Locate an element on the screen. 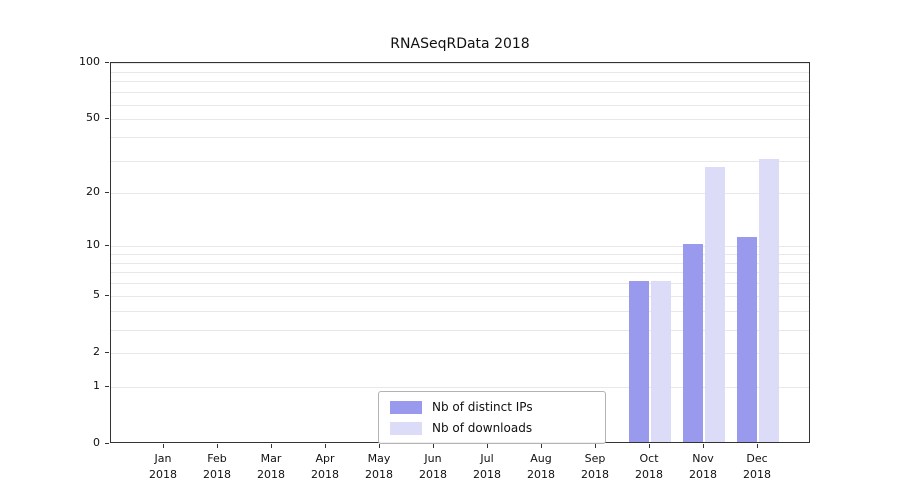 The height and width of the screenshot is (500, 900). legend-item-distinct-ips: Nb of distinct IPs is located at coordinates (492, 407).